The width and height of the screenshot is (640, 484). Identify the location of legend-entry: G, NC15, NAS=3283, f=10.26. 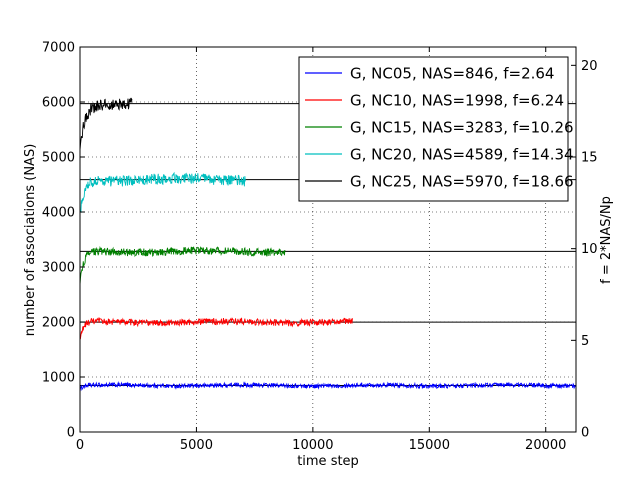
(462, 128).